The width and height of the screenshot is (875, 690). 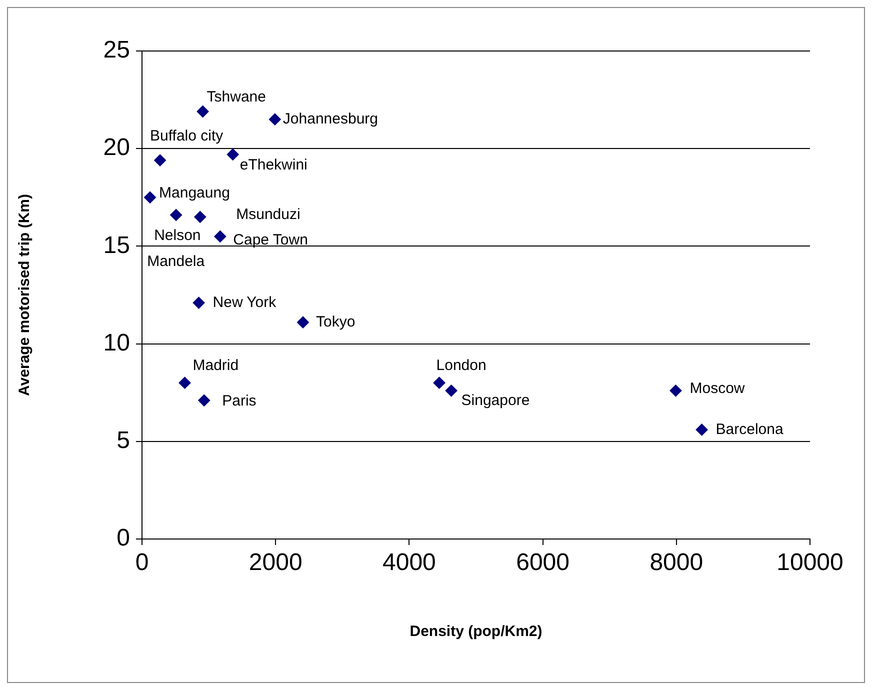 I want to click on annotation: Paris, so click(x=239, y=401).